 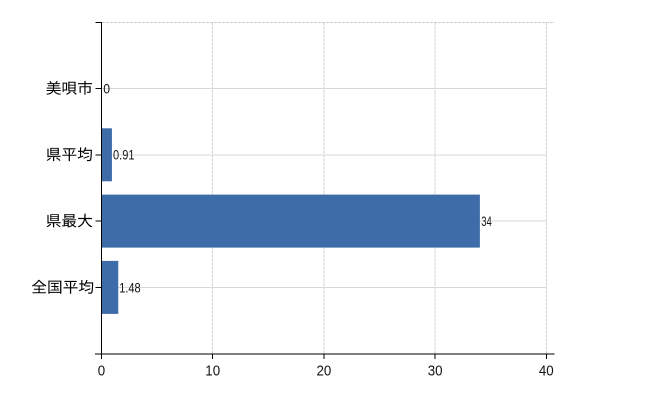 What do you see at coordinates (435, 371) in the screenshot?
I see `svg-text: 30` at bounding box center [435, 371].